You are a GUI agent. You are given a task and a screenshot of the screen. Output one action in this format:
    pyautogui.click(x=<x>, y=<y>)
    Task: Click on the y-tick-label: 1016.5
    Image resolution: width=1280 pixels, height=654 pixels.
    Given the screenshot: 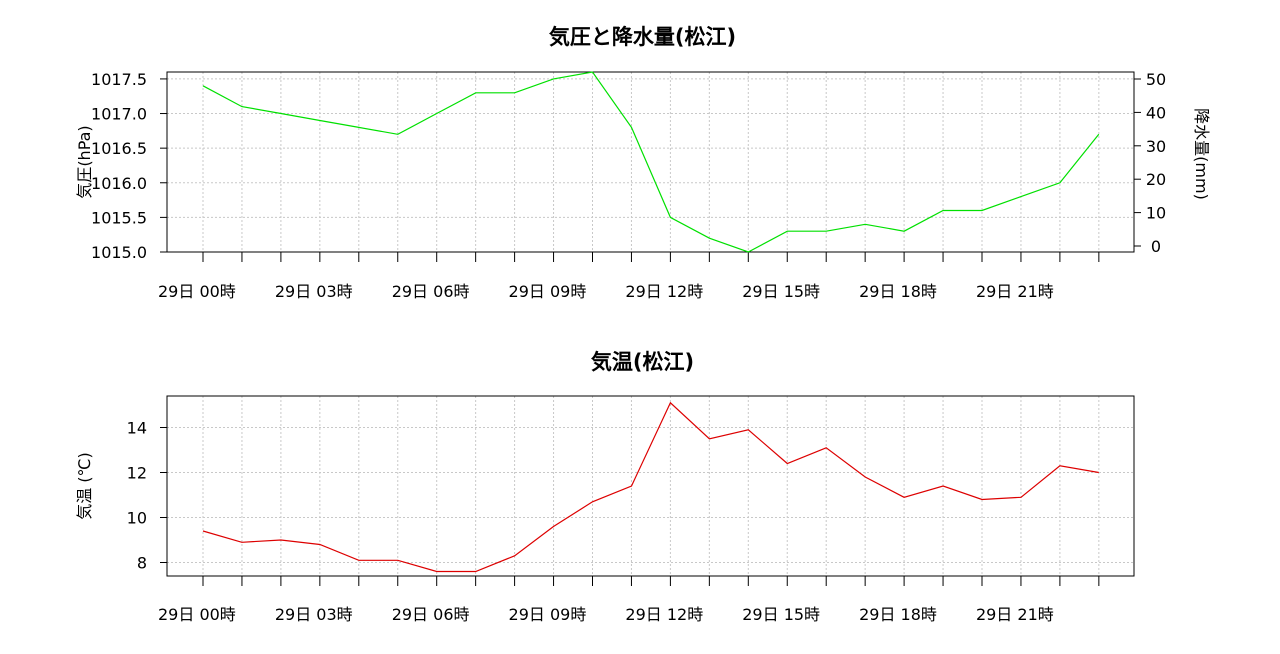 What is the action you would take?
    pyautogui.click(x=119, y=148)
    